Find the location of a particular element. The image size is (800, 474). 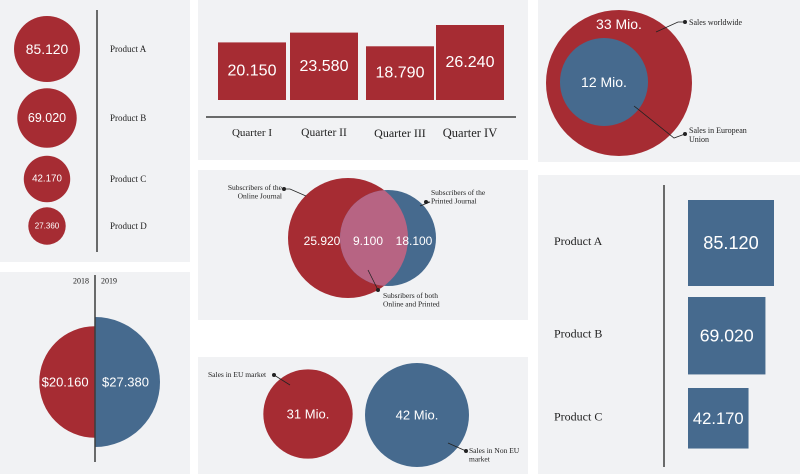

product-square-value: 42.170 is located at coordinates (718, 418).